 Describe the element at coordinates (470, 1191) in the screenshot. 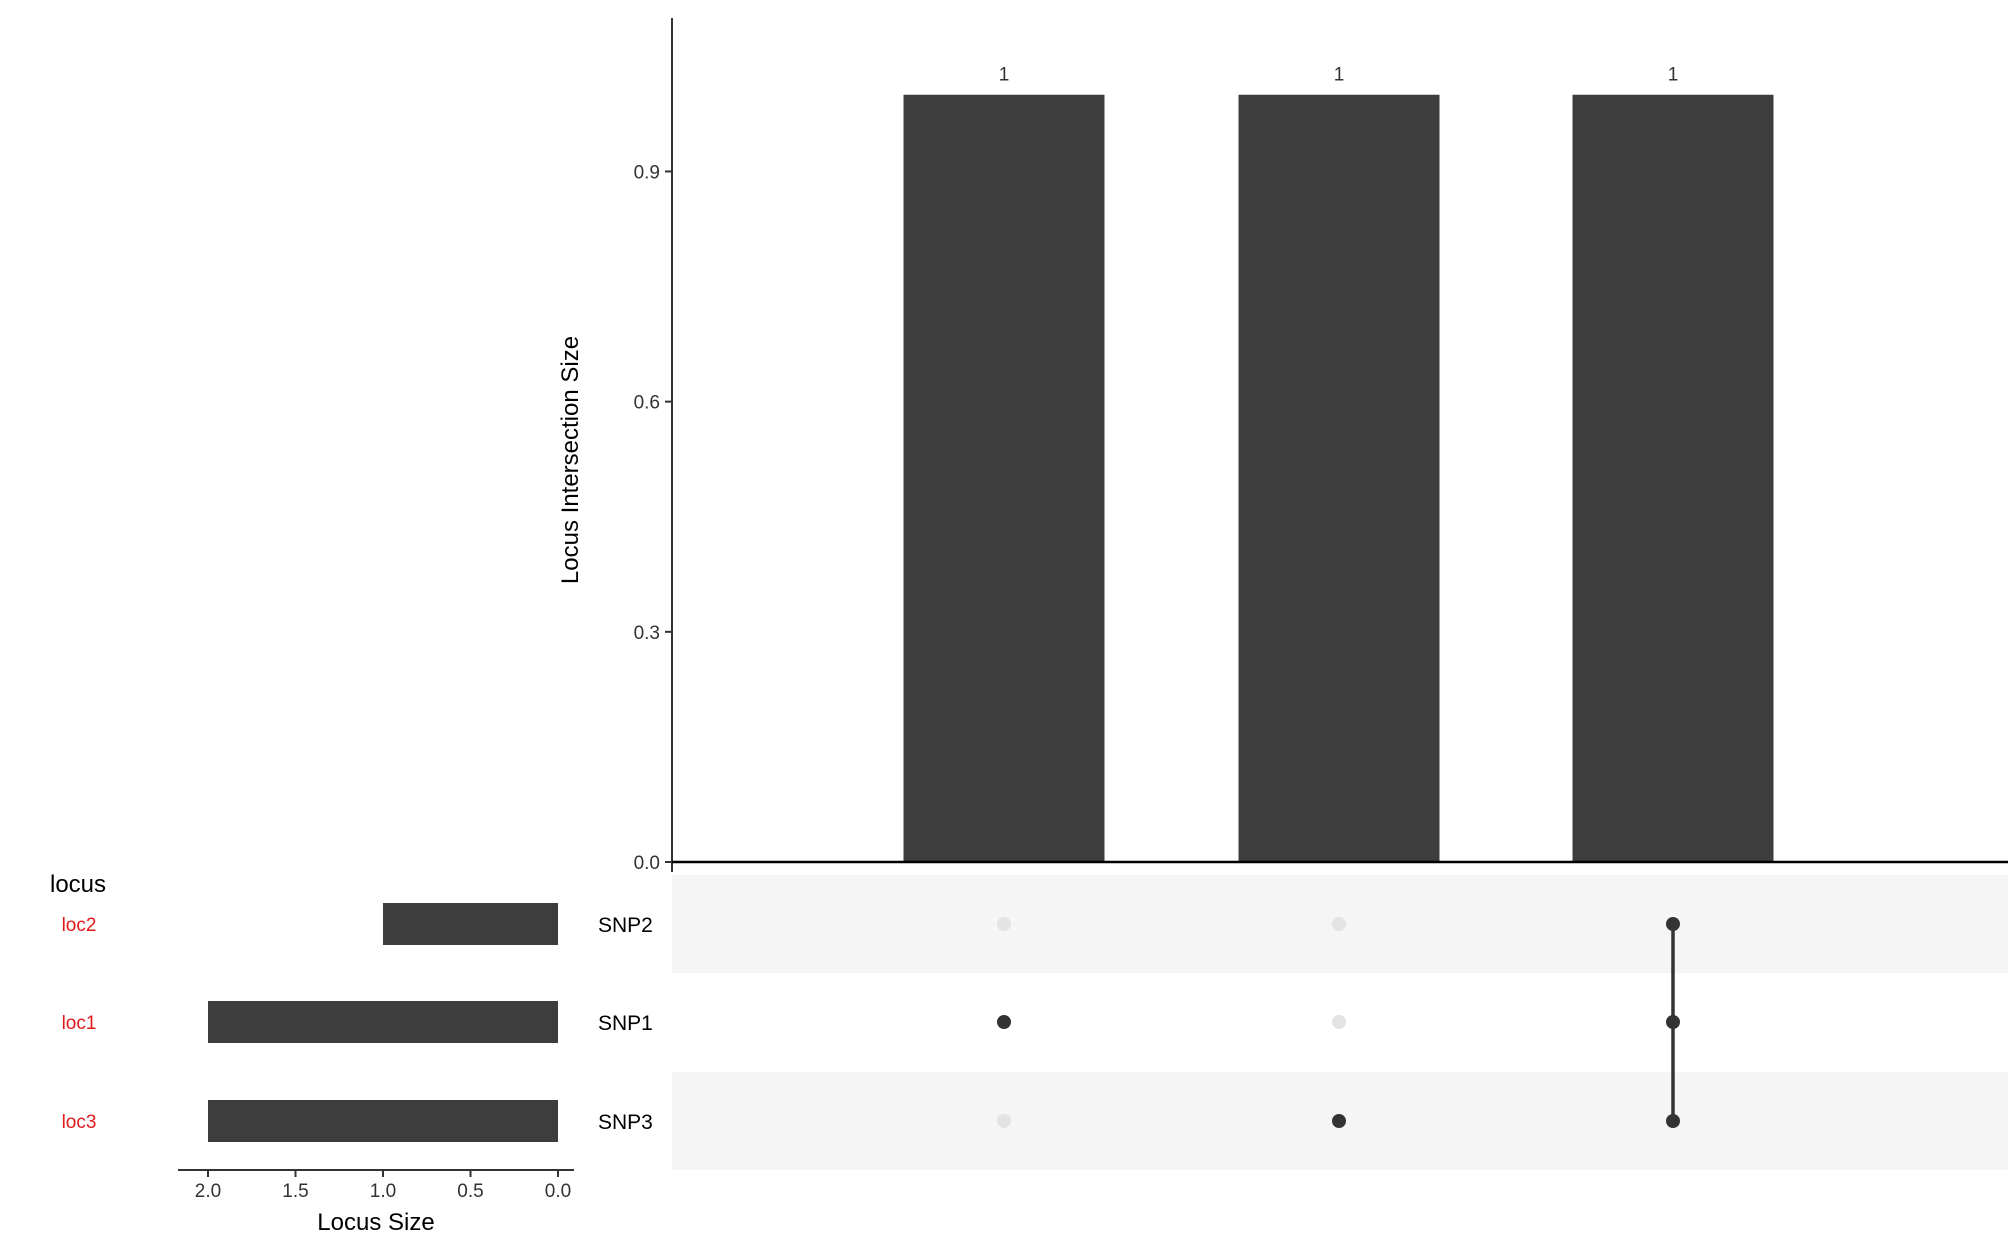

I see `set-size-x-tick-label-3: 0.5` at that location.